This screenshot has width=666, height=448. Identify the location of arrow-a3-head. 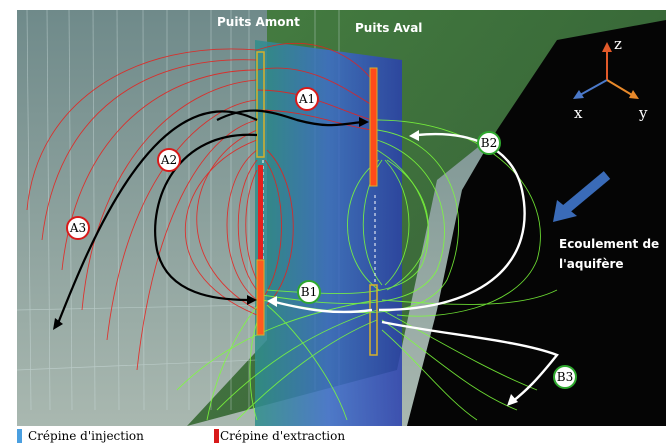
(58, 324).